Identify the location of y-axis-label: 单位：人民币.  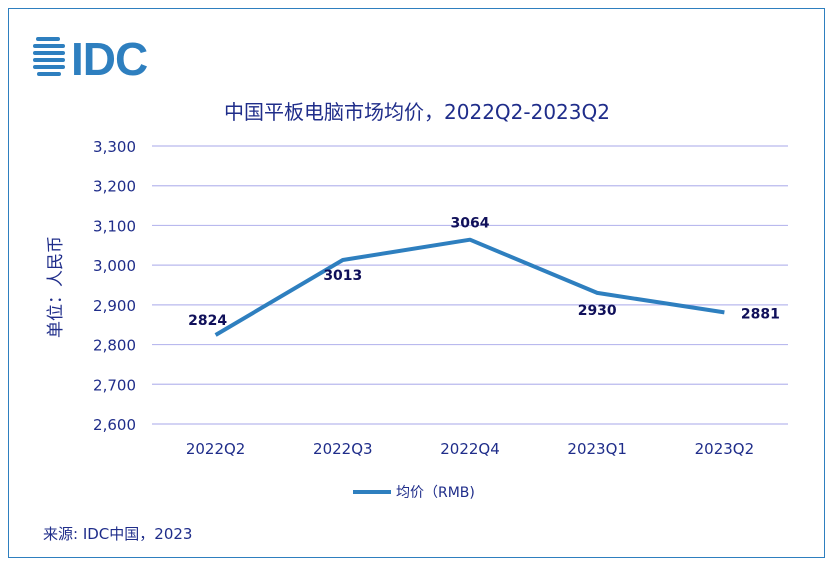
(56, 287).